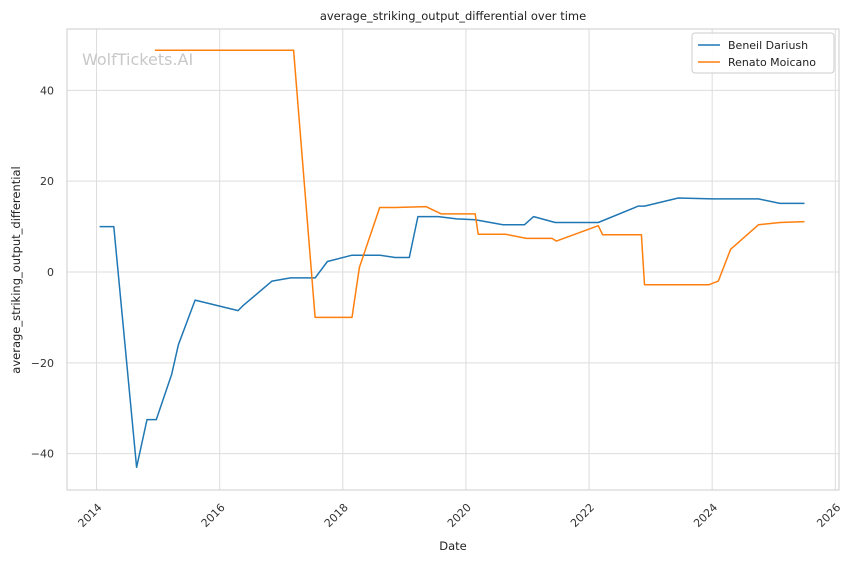 The image size is (862, 561). I want to click on x-tick-label: 2020, so click(459, 515).